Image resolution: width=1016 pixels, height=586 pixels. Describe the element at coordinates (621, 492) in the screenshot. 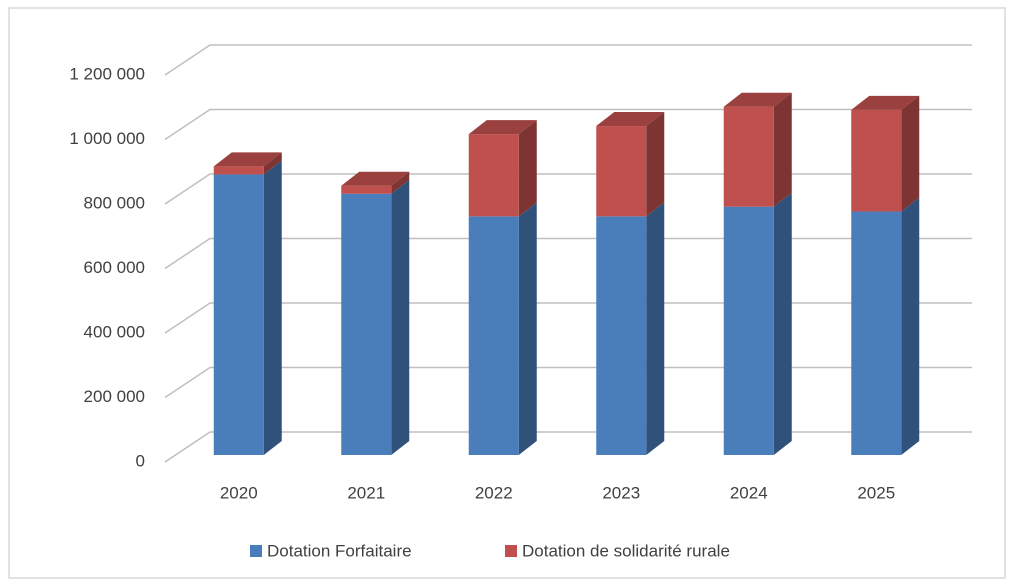

I see `x-tick-label: 2023` at that location.